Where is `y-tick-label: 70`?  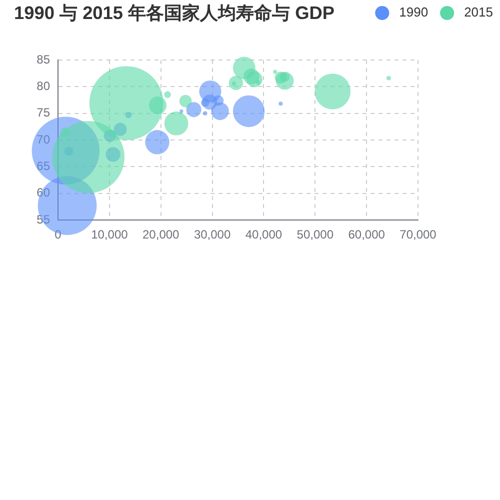 y-tick-label: 70 is located at coordinates (43, 139).